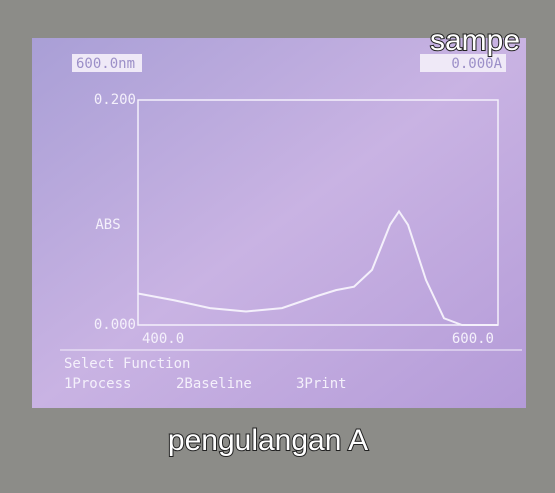 The height and width of the screenshot is (493, 555). What do you see at coordinates (115, 100) in the screenshot?
I see `y-tick-label: 0.200` at bounding box center [115, 100].